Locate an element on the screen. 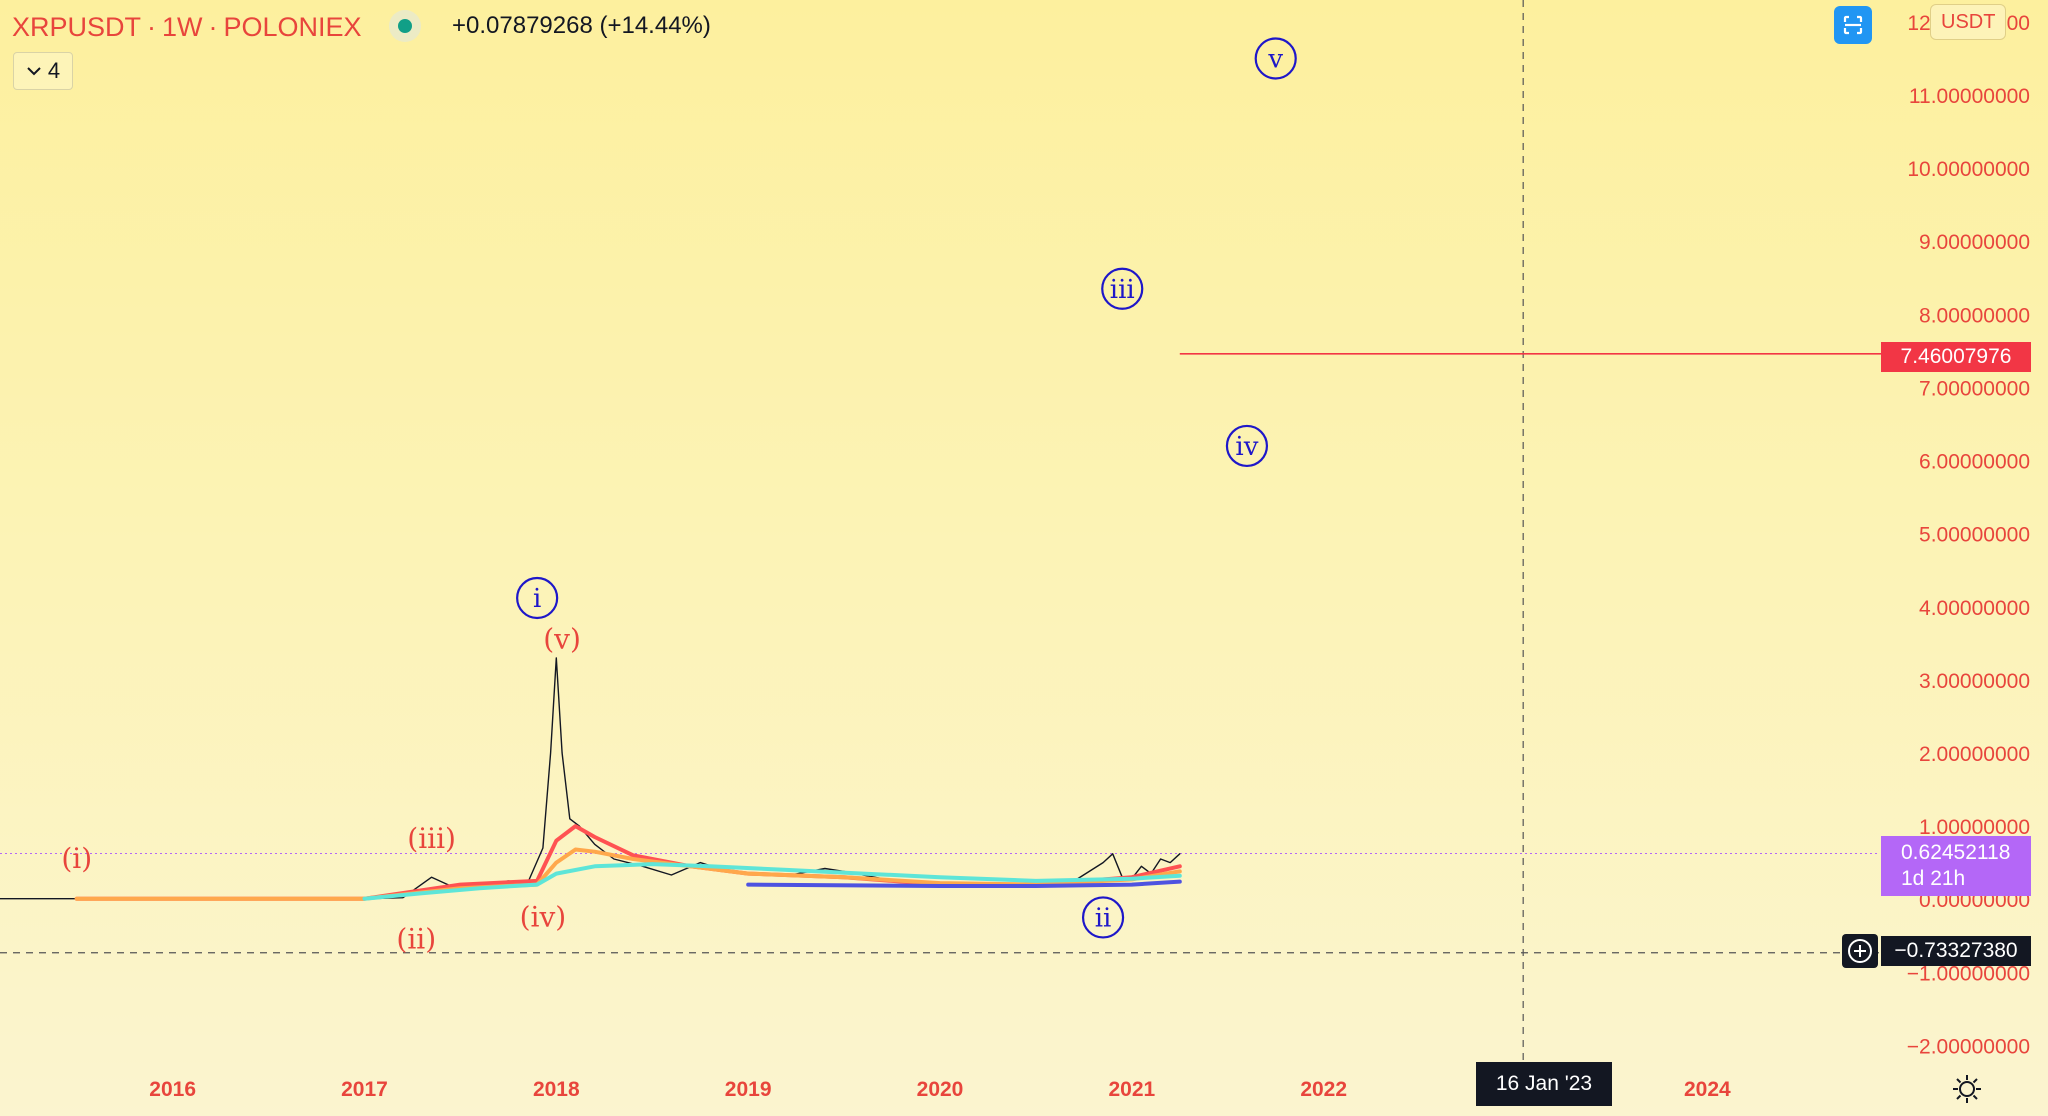  symbol-title: XRPUSDT · 1W · POLONIEX is located at coordinates (187, 27).